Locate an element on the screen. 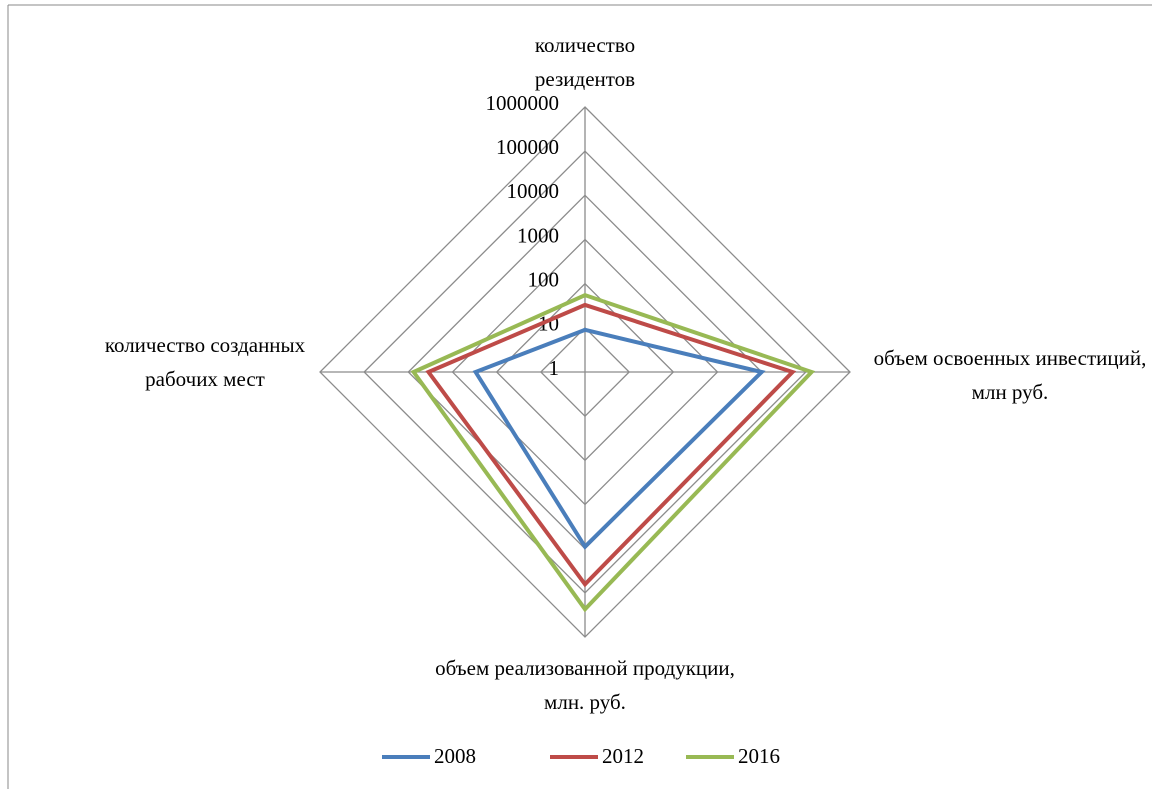 This screenshot has height=789, width=1152. category-label: количество резидентов is located at coordinates (585, 62).